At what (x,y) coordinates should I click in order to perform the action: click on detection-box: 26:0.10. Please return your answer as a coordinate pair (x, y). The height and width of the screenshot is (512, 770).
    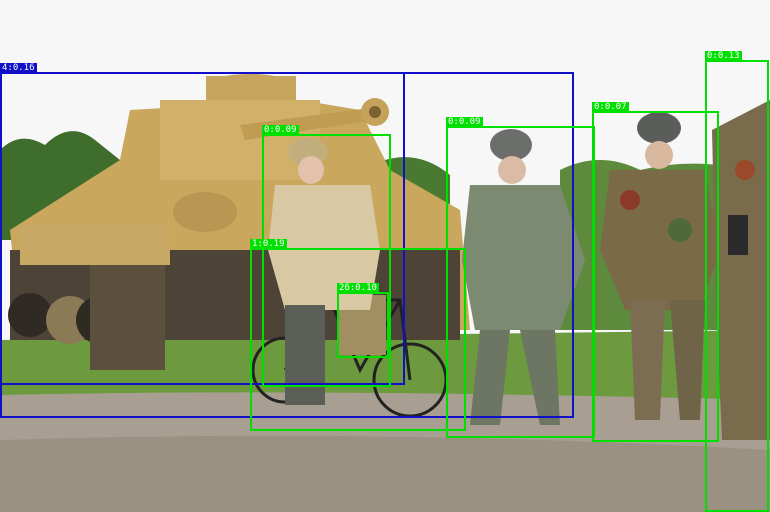
    Looking at the image, I should click on (363, 320).